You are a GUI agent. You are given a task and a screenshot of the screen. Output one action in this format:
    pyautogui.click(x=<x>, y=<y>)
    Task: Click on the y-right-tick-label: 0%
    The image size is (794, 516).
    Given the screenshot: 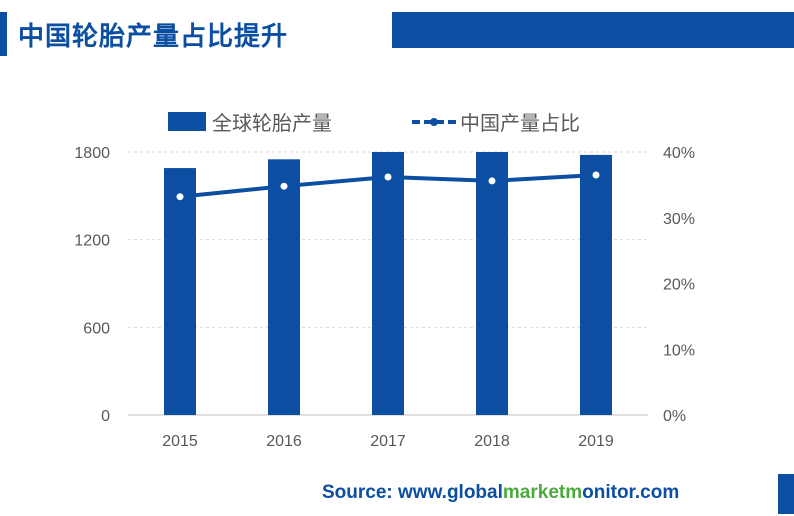 What is the action you would take?
    pyautogui.click(x=674, y=416)
    